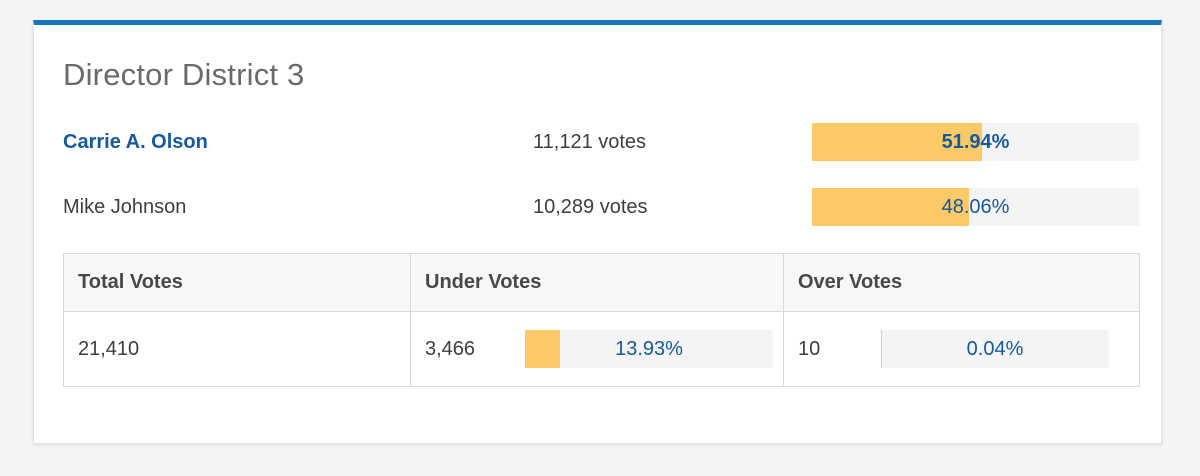 The width and height of the screenshot is (1200, 476). Describe the element at coordinates (135, 141) in the screenshot. I see `candidate-name-link: Carrie A. Olson` at that location.